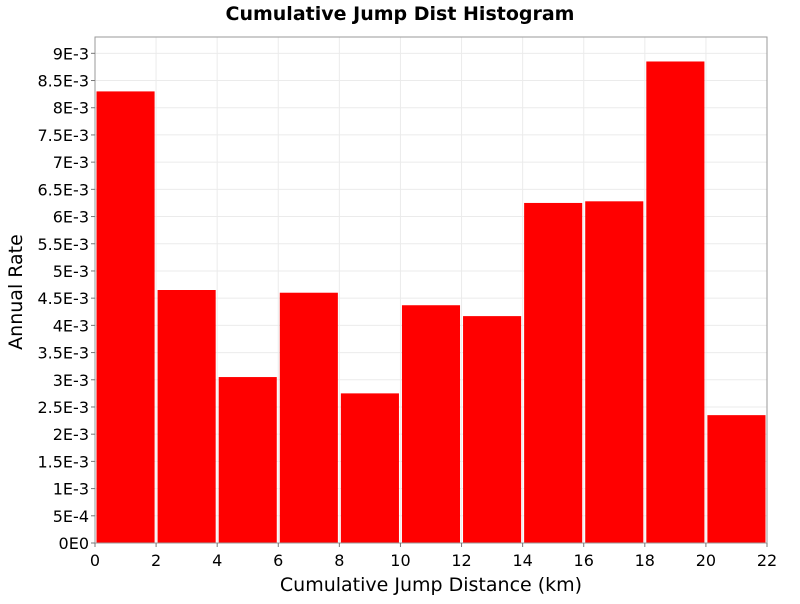  What do you see at coordinates (74, 543) in the screenshot?
I see `y-tick-label: 0E0` at bounding box center [74, 543].